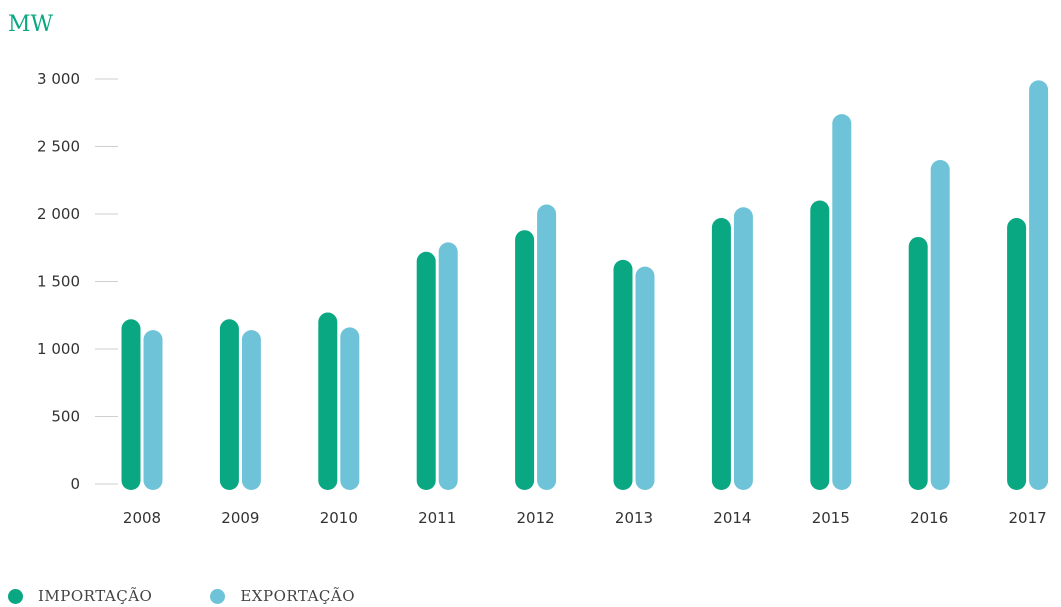  Describe the element at coordinates (142, 518) in the screenshot. I see `x-tick-label: 2008` at that location.